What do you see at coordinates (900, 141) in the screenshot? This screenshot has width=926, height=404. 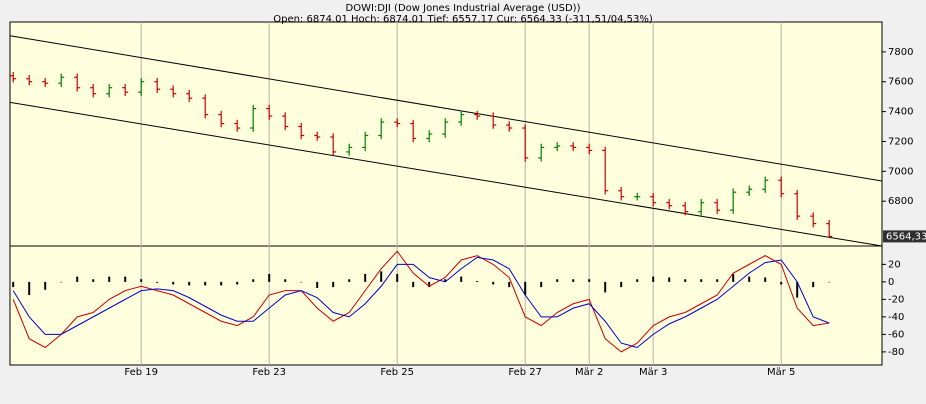 I see `y-tick-label: 7200` at bounding box center [900, 141].